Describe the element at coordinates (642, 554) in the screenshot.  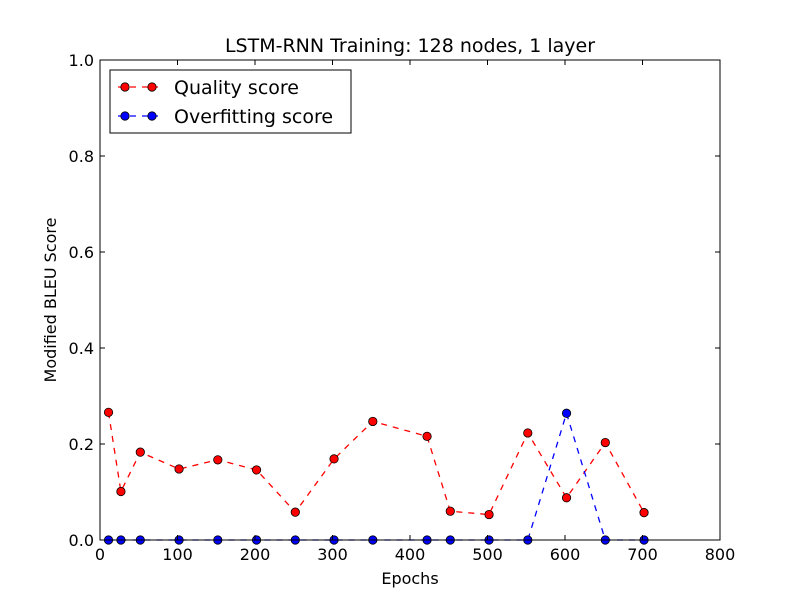
I see `x-tick-label: 700` at that location.